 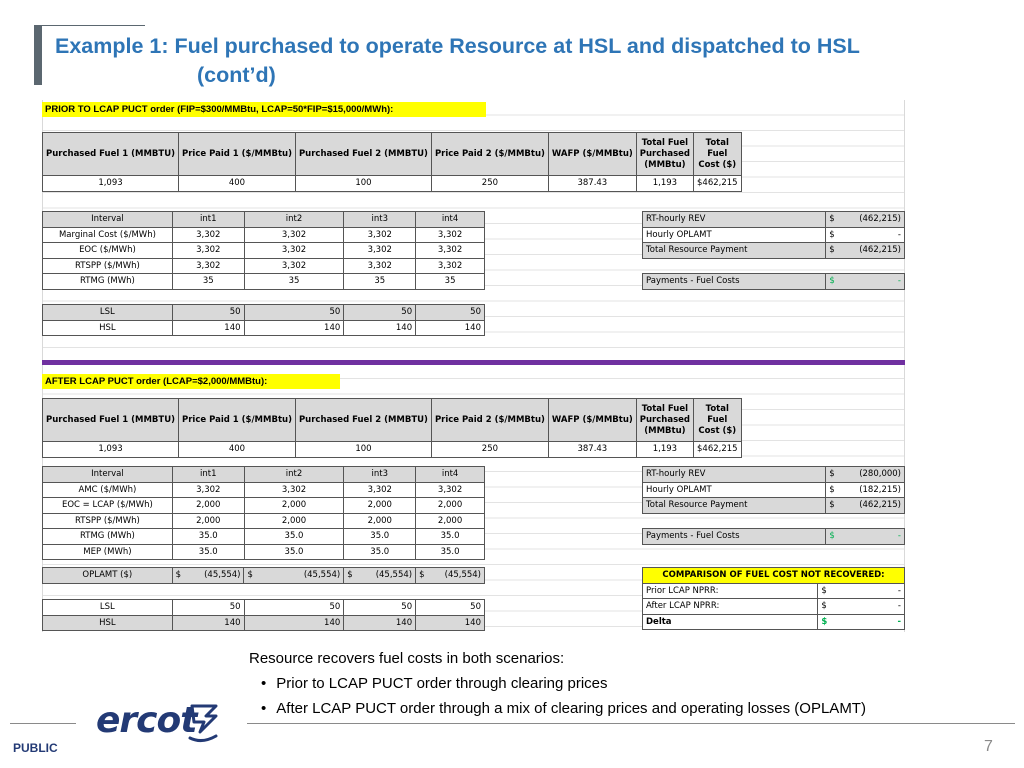 I want to click on comparison-header: COMPARISON OF FUEL COST NOT RECOVERED:, so click(x=773, y=575).